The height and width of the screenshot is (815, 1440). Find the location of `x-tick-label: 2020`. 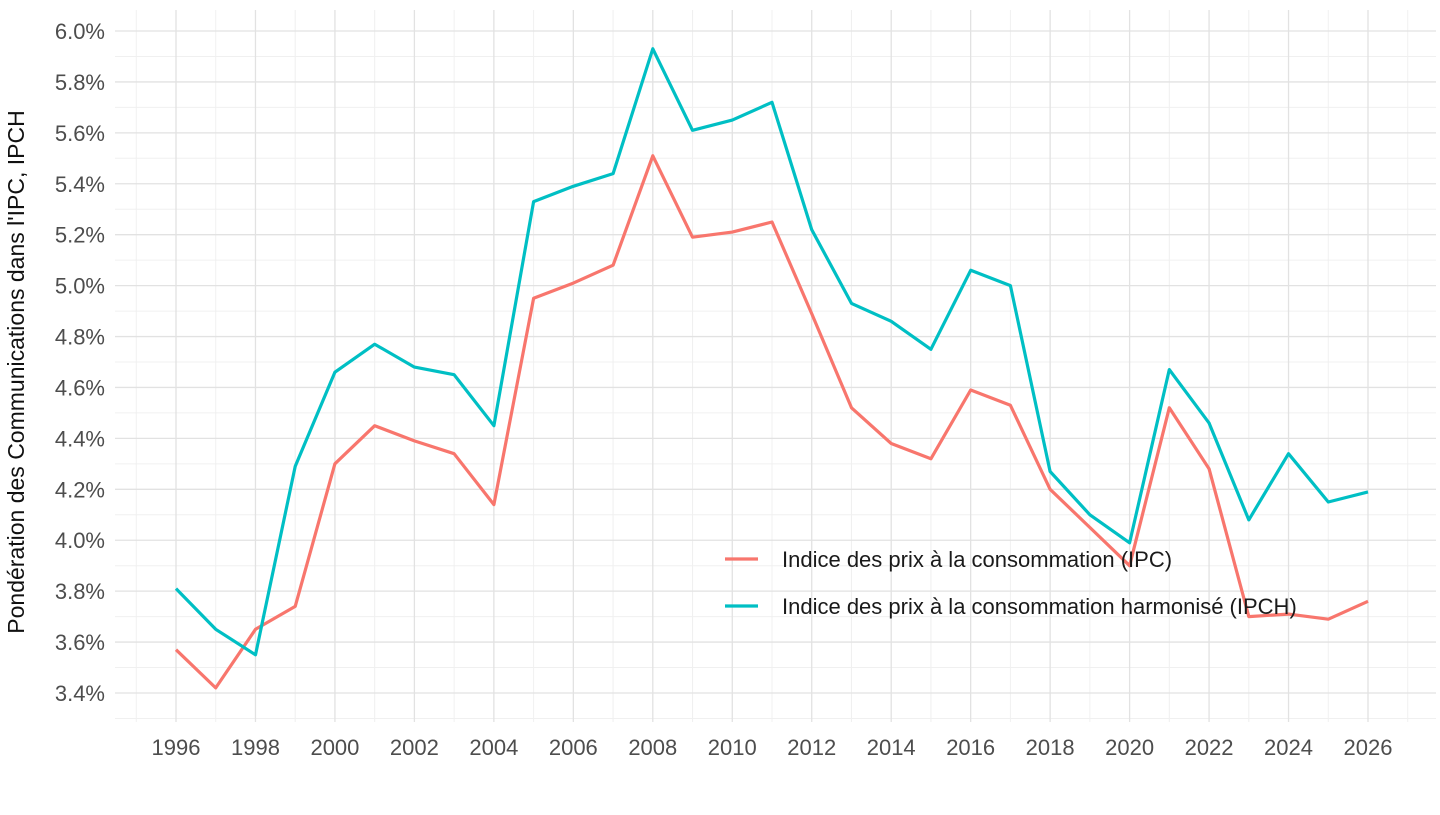

x-tick-label: 2020 is located at coordinates (1129, 747).